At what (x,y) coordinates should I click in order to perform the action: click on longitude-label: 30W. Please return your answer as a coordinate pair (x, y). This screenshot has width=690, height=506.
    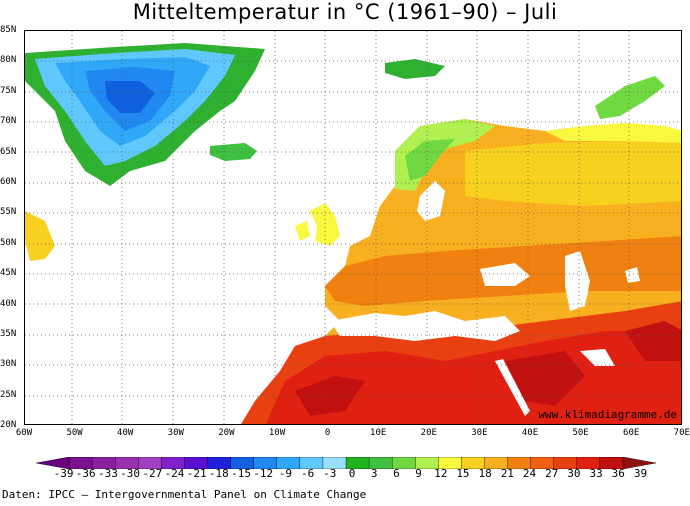
    Looking at the image, I should click on (175, 433).